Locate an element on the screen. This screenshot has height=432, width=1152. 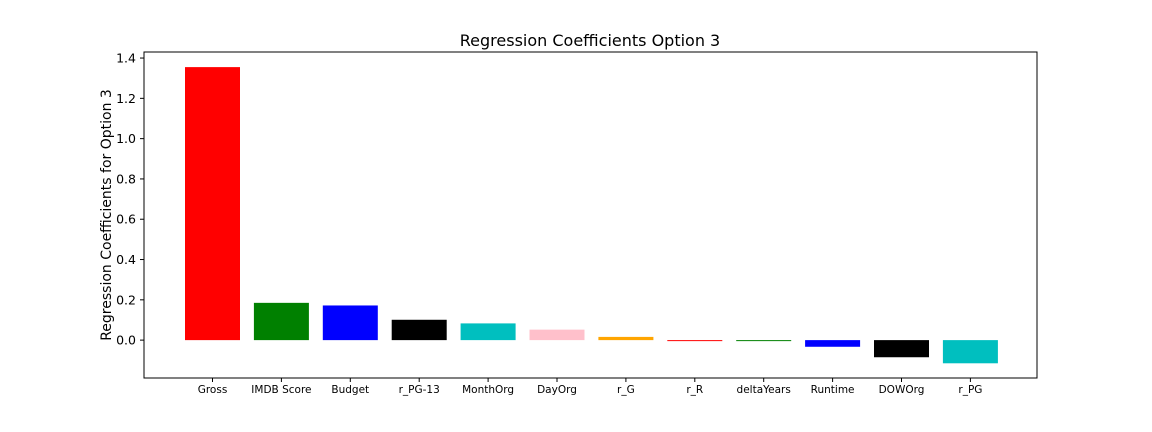
y-tick-label: 1.4 is located at coordinates (126, 58).